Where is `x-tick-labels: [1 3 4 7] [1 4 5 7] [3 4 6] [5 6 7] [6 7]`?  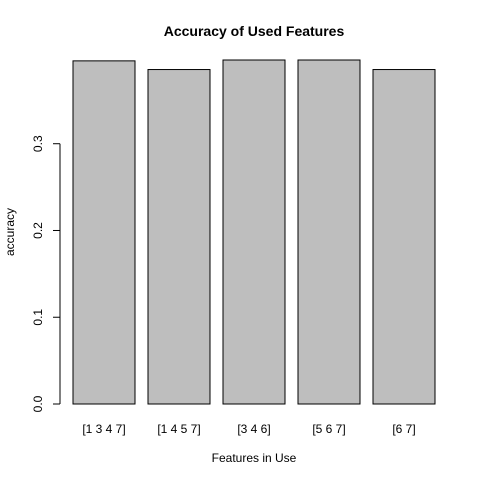 x-tick-labels: [1 3 4 7] [1 4 5 7] [3 4 6] [5 6 7] [6 7] is located at coordinates (248, 429).